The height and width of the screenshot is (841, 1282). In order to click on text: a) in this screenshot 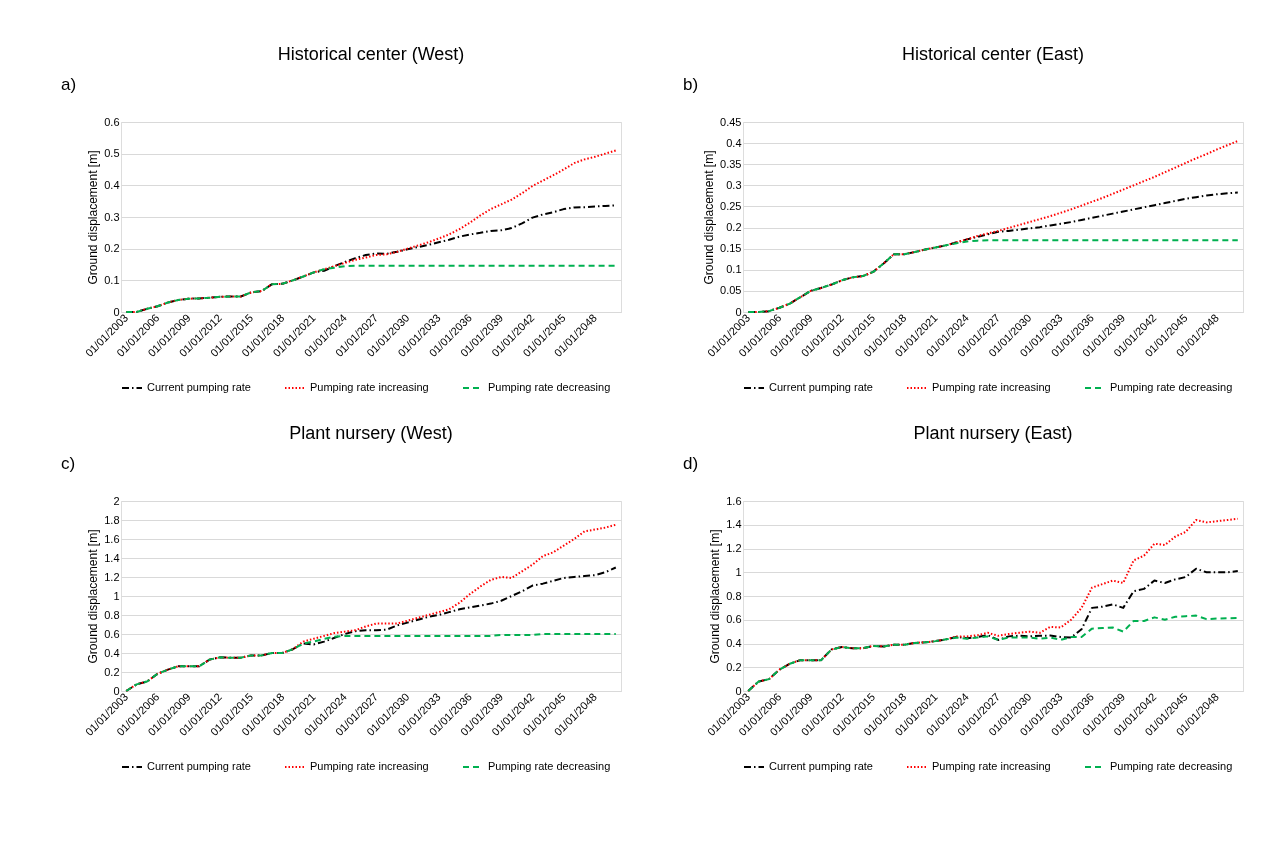, I will do `click(69, 84)`.